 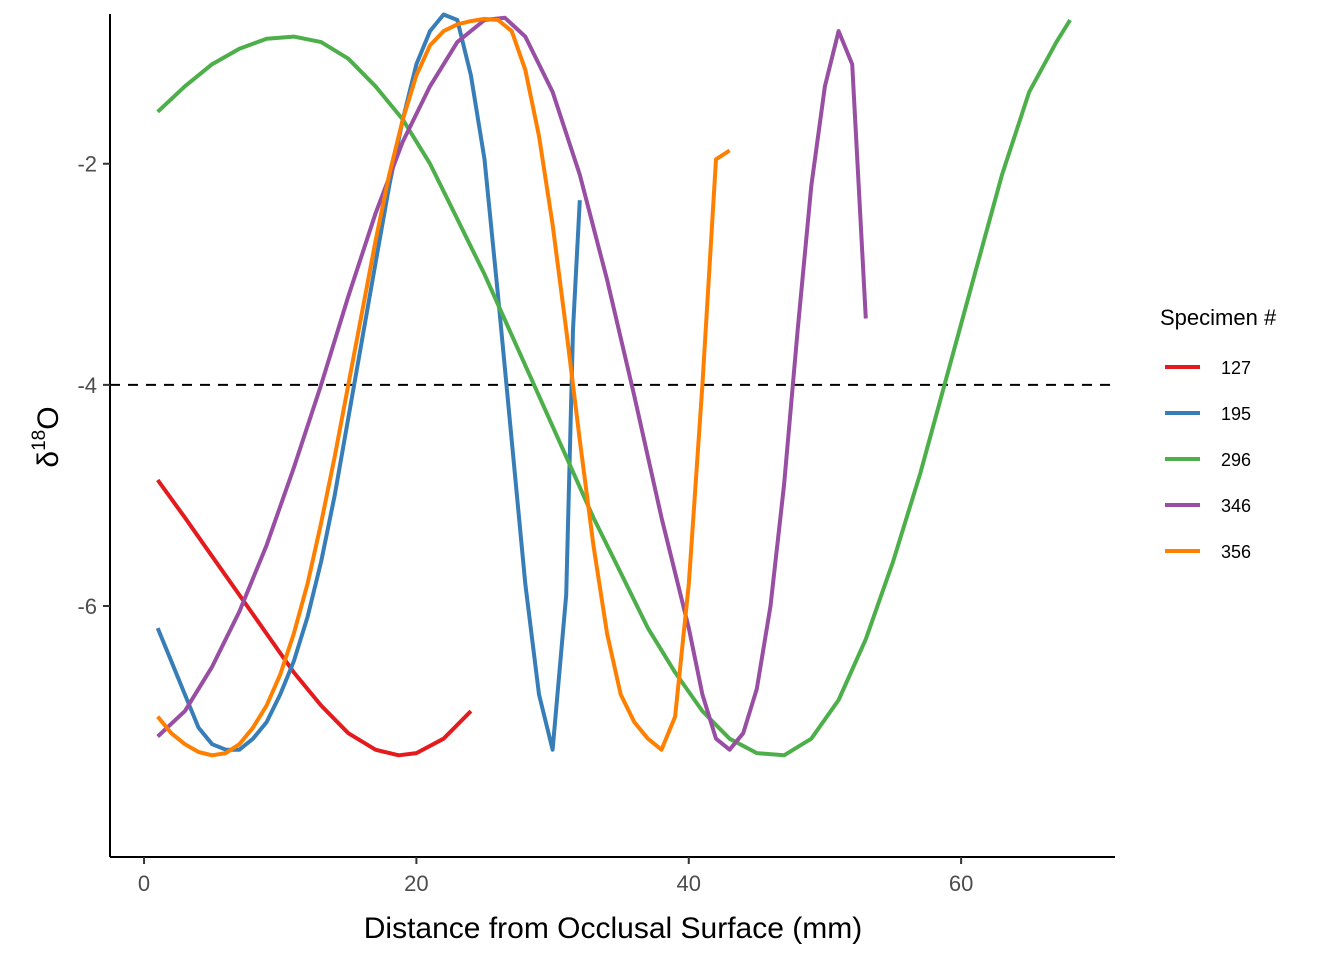 What do you see at coordinates (1208, 414) in the screenshot?
I see `legend-item-195: 195` at bounding box center [1208, 414].